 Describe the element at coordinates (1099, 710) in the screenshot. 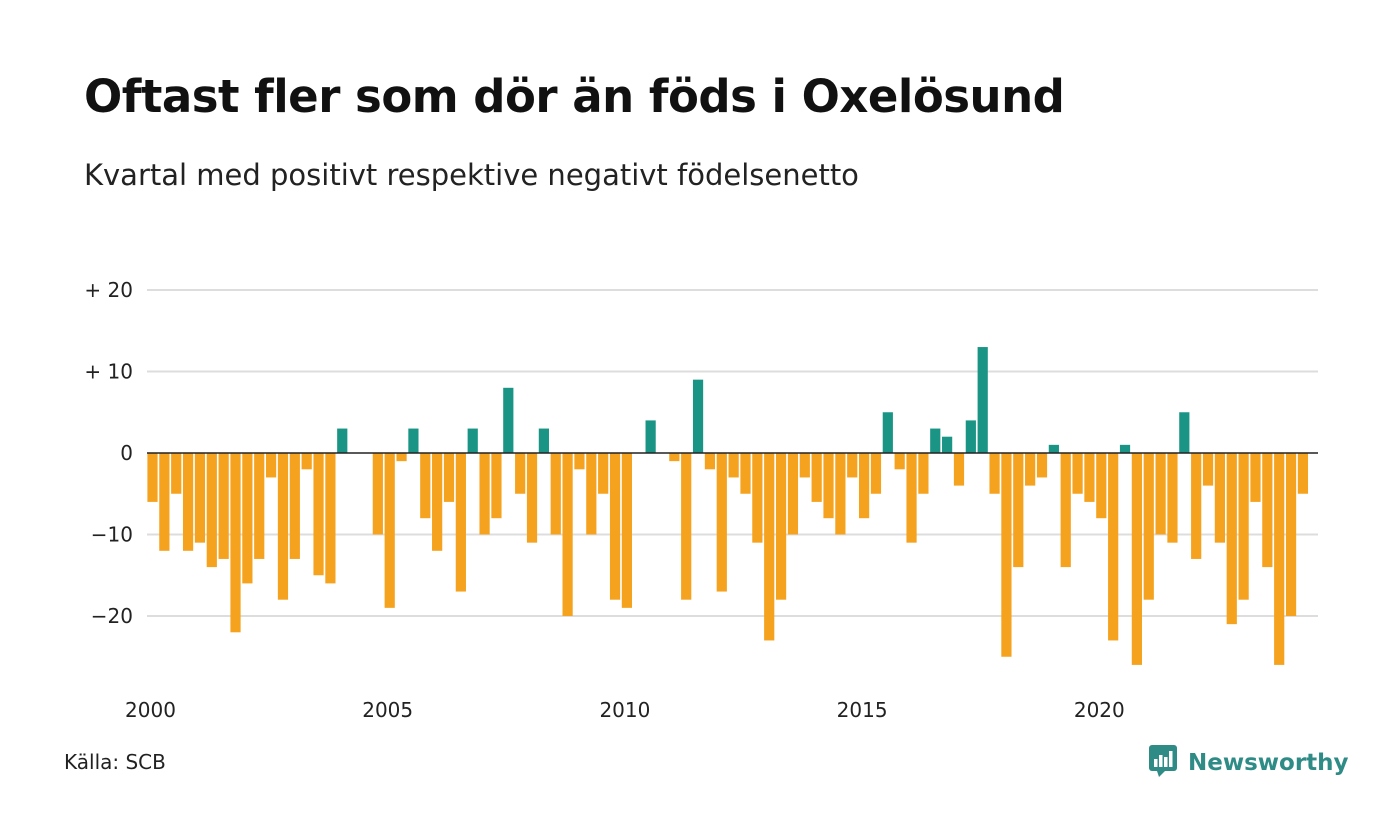

I see `x-tick-label: 2020` at that location.